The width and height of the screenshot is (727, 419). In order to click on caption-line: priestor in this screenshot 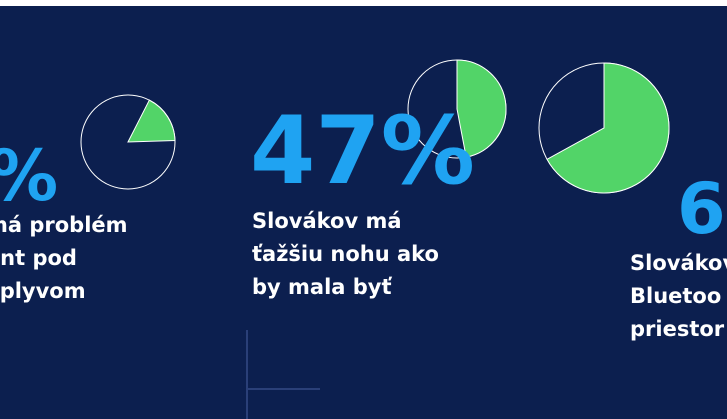, I will do `click(677, 329)`.